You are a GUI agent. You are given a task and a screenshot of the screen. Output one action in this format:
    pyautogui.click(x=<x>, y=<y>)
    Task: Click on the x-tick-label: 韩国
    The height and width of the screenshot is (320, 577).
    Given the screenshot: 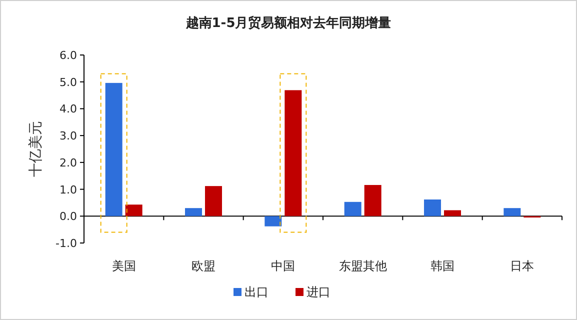 What is the action you would take?
    pyautogui.click(x=442, y=266)
    